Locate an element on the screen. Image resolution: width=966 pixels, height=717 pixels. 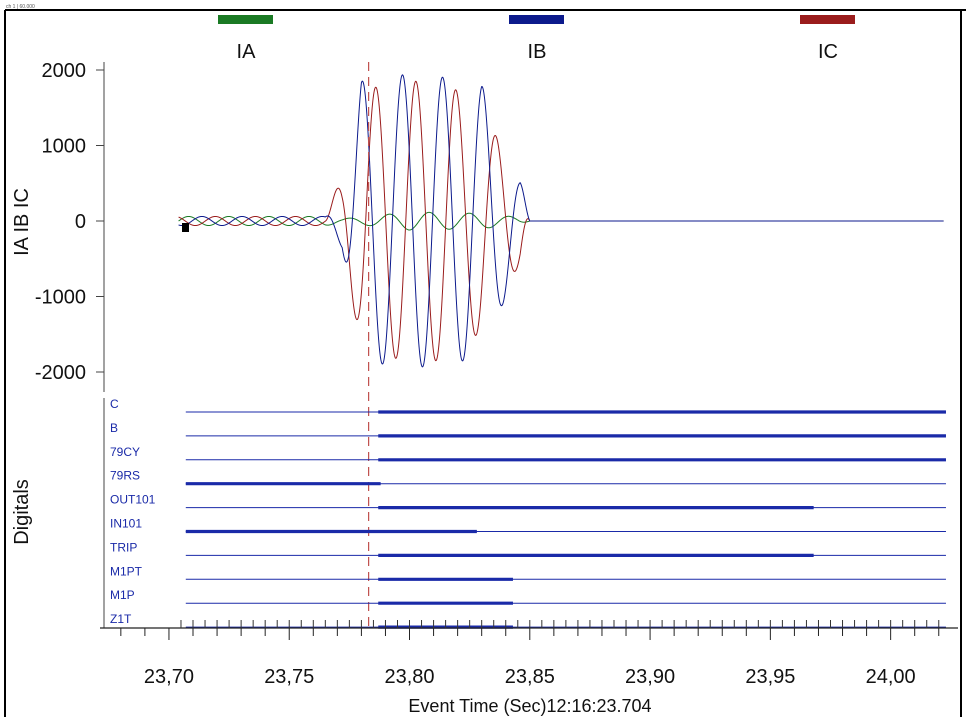
digital-label-c: C is located at coordinates (114, 404).